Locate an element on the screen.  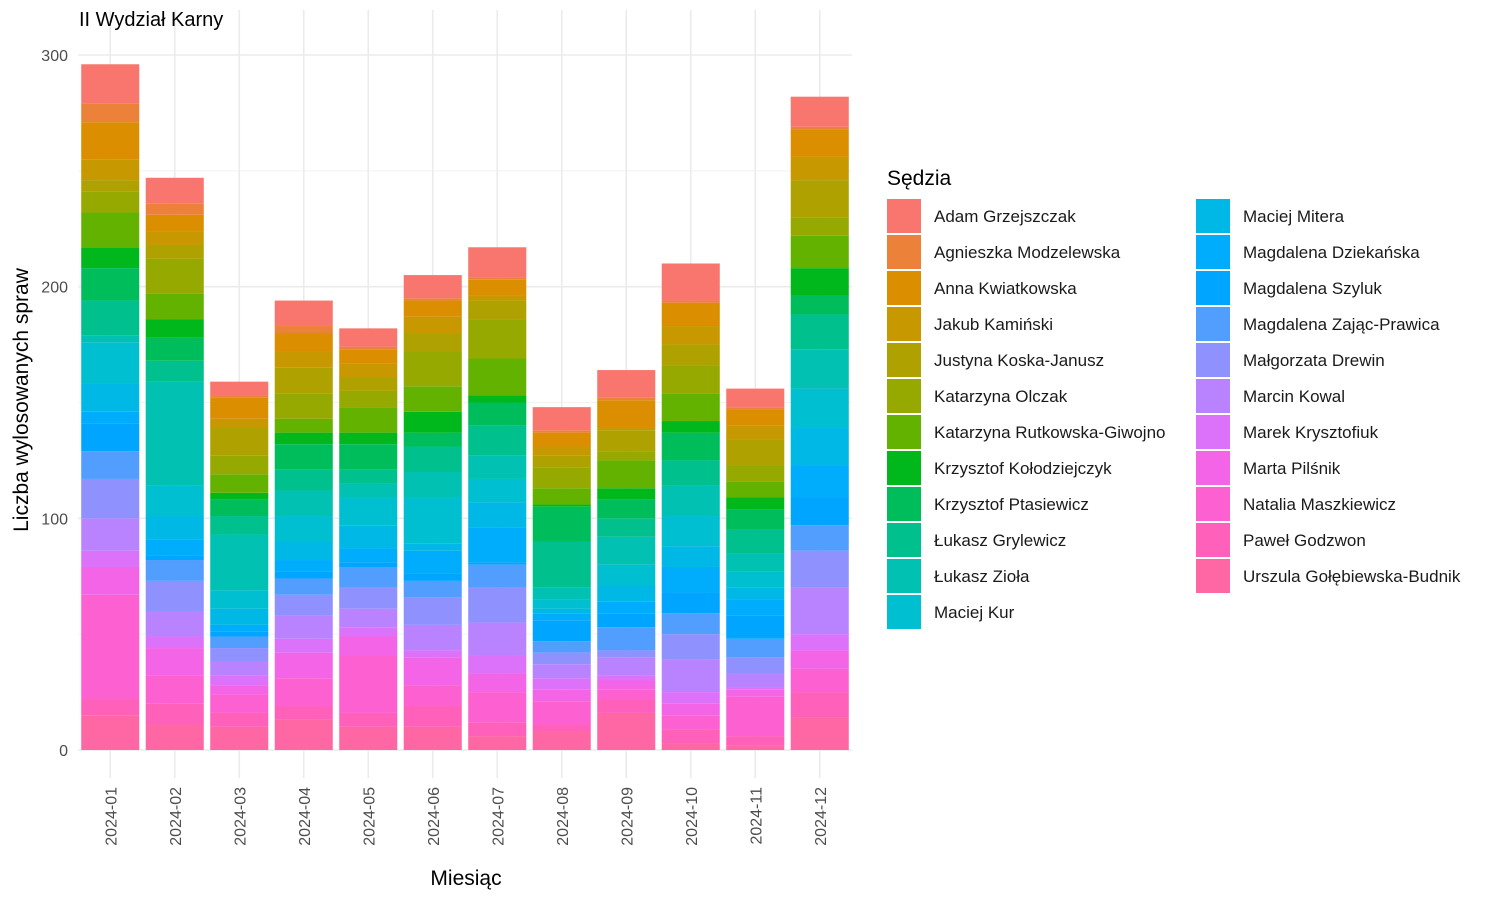
x-tick-label: 2024-05 is located at coordinates (369, 816).